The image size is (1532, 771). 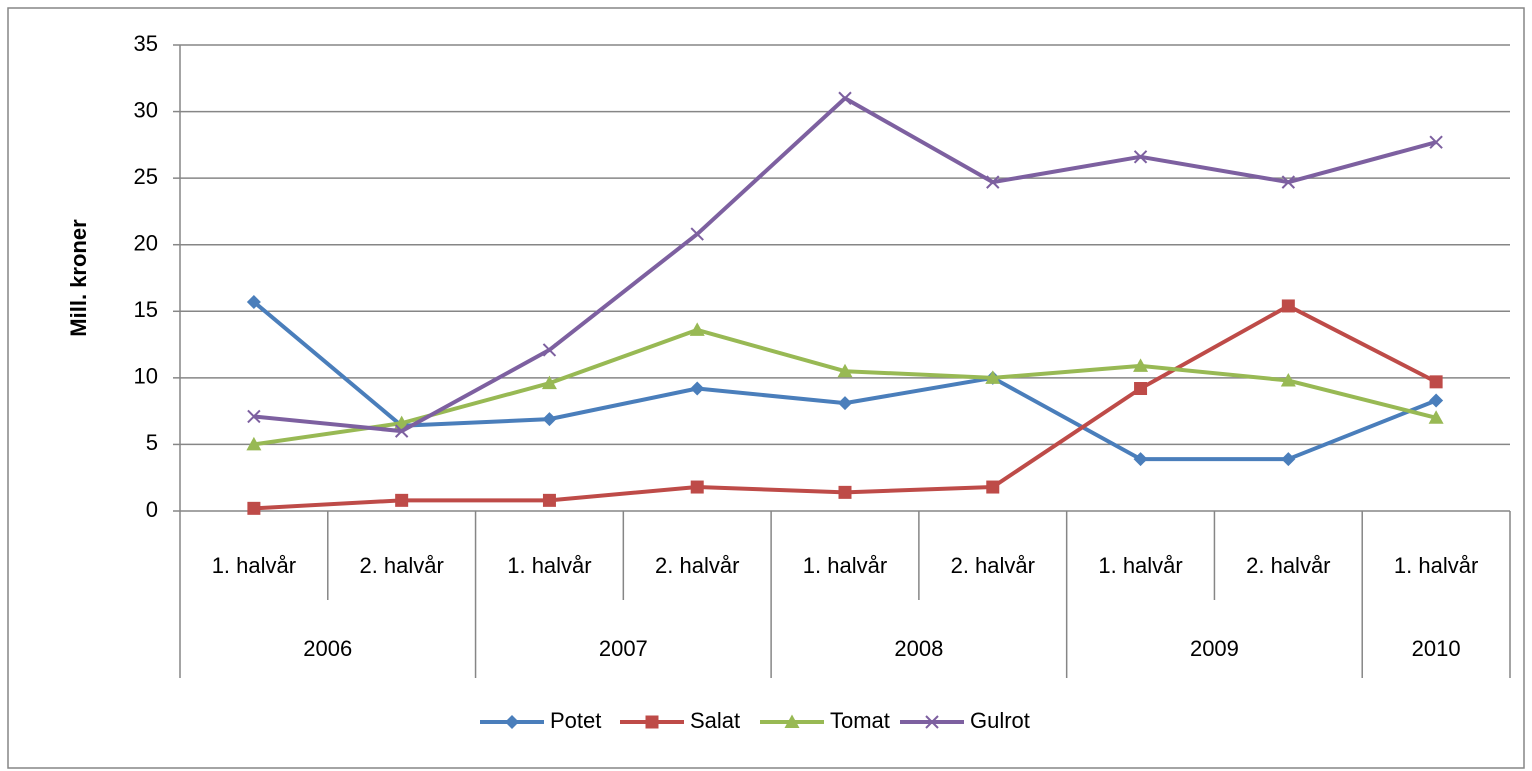 What do you see at coordinates (146, 309) in the screenshot?
I see `y-tick-label: 15` at bounding box center [146, 309].